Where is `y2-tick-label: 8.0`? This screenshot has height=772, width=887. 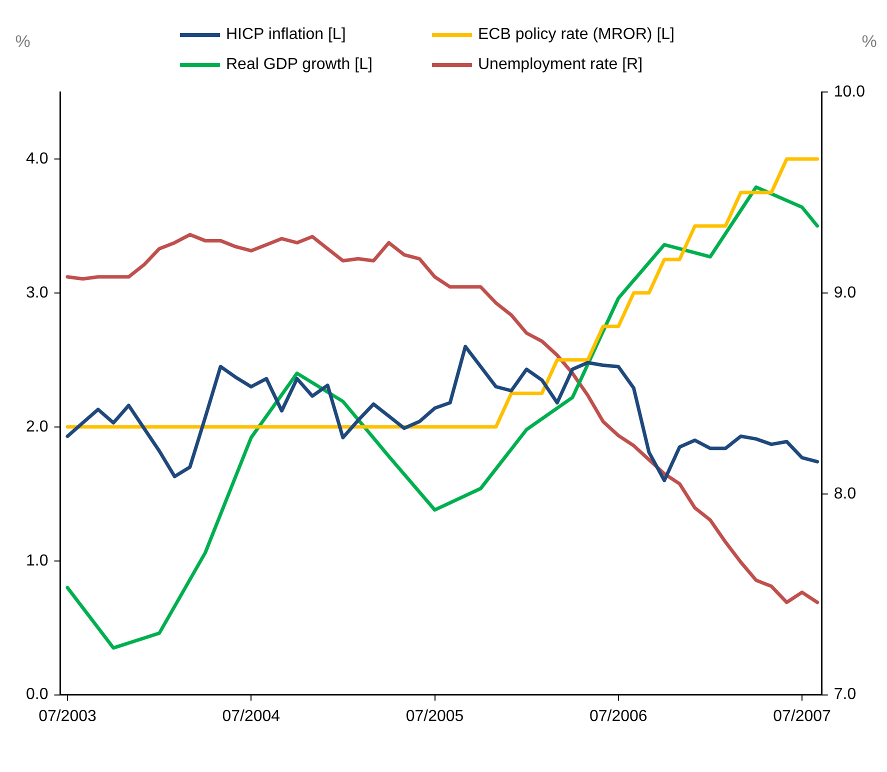 y2-tick-label: 8.0 is located at coordinates (845, 493).